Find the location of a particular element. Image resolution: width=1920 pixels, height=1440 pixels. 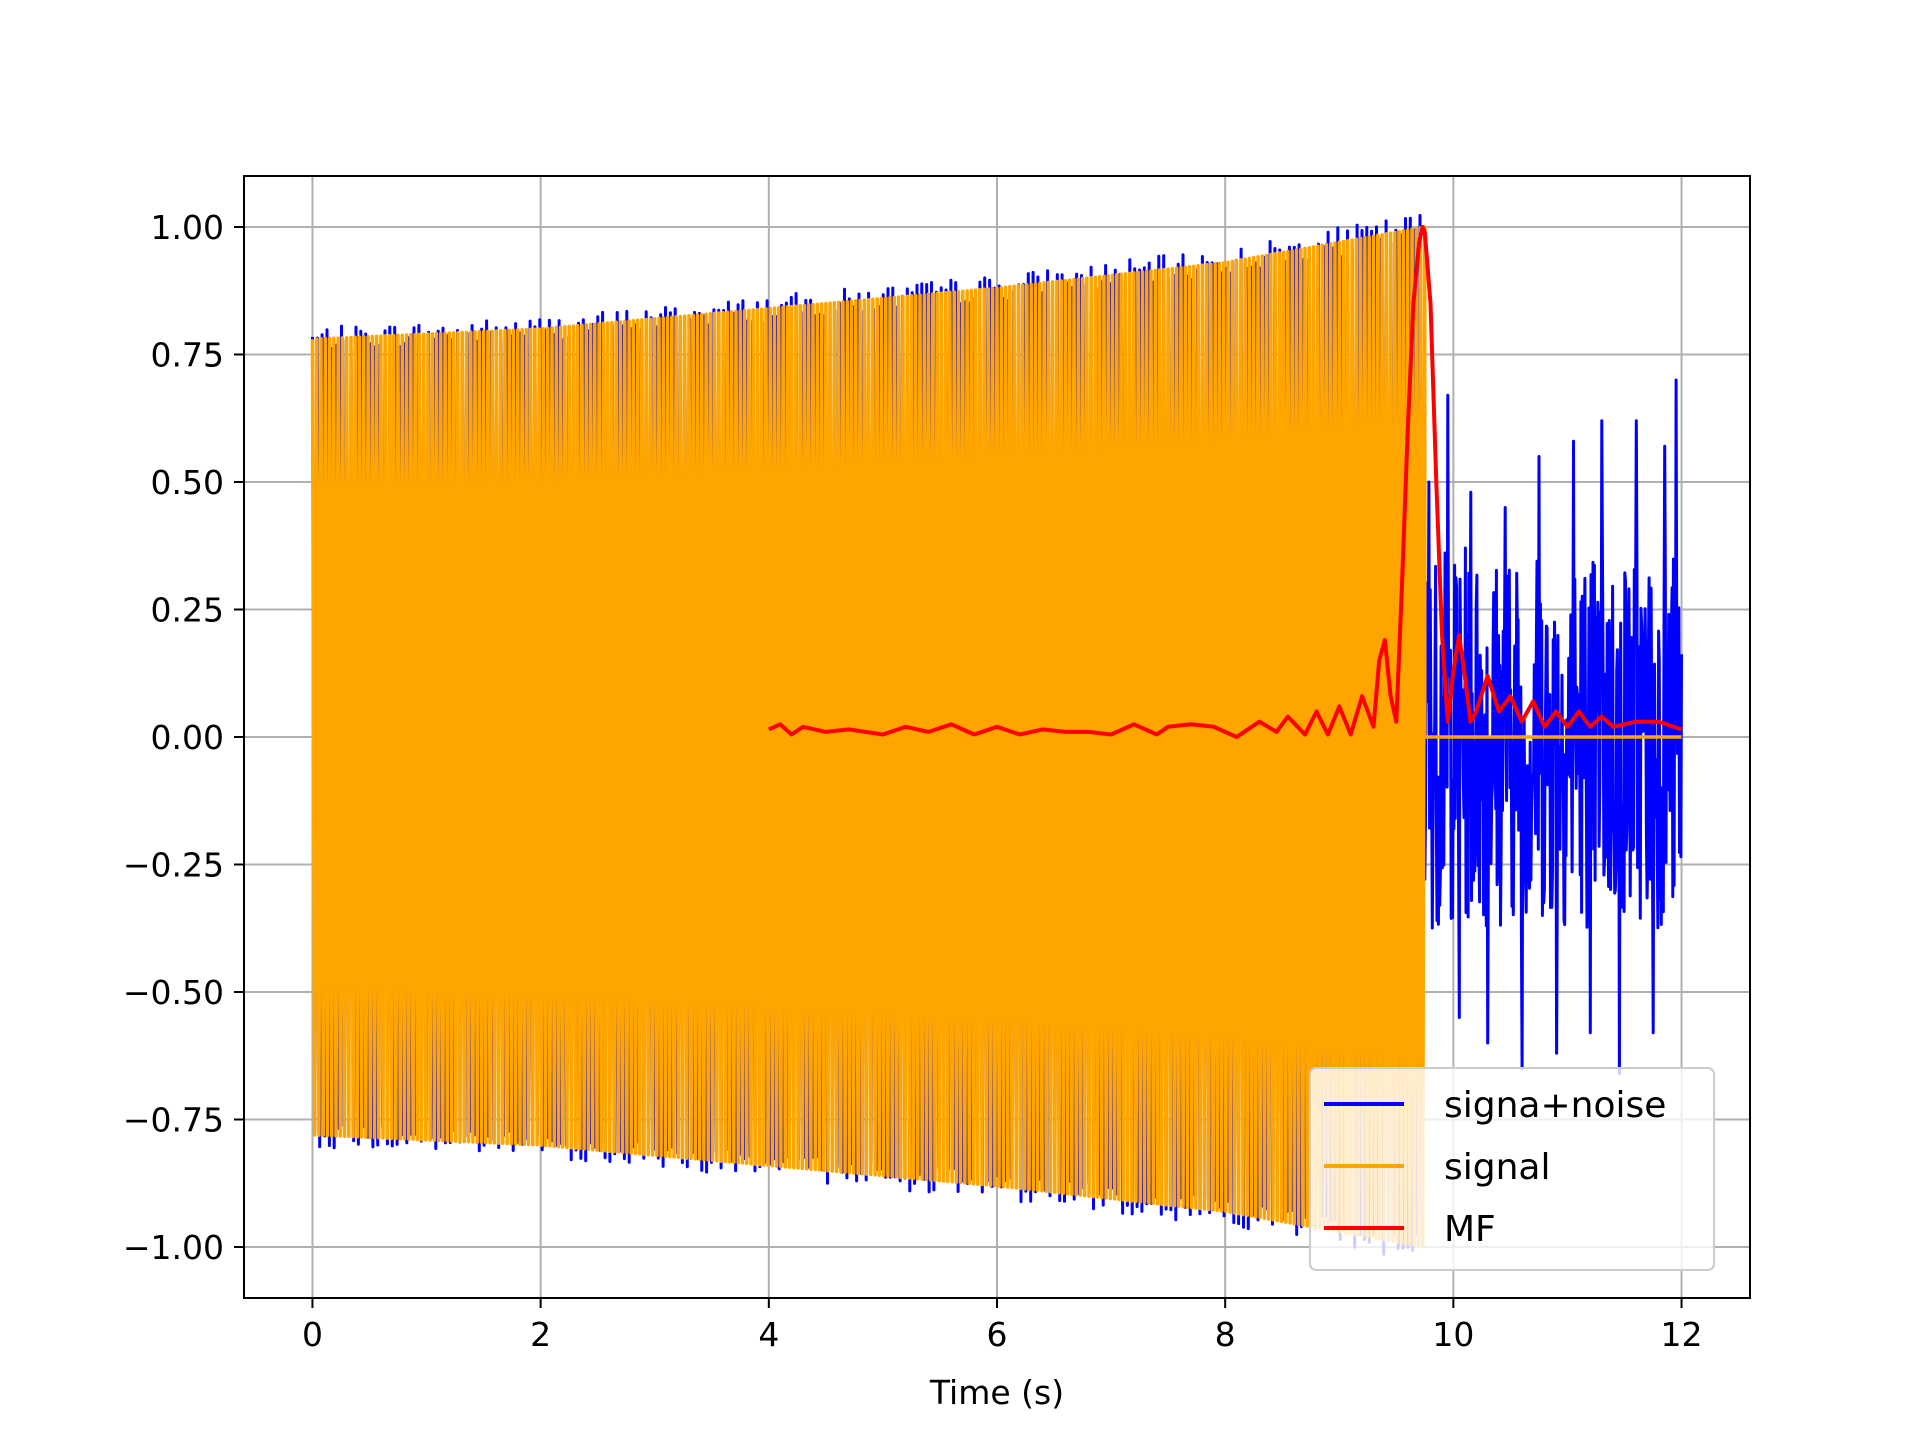

x-axis-label: Time (s) is located at coordinates (996, 1392).